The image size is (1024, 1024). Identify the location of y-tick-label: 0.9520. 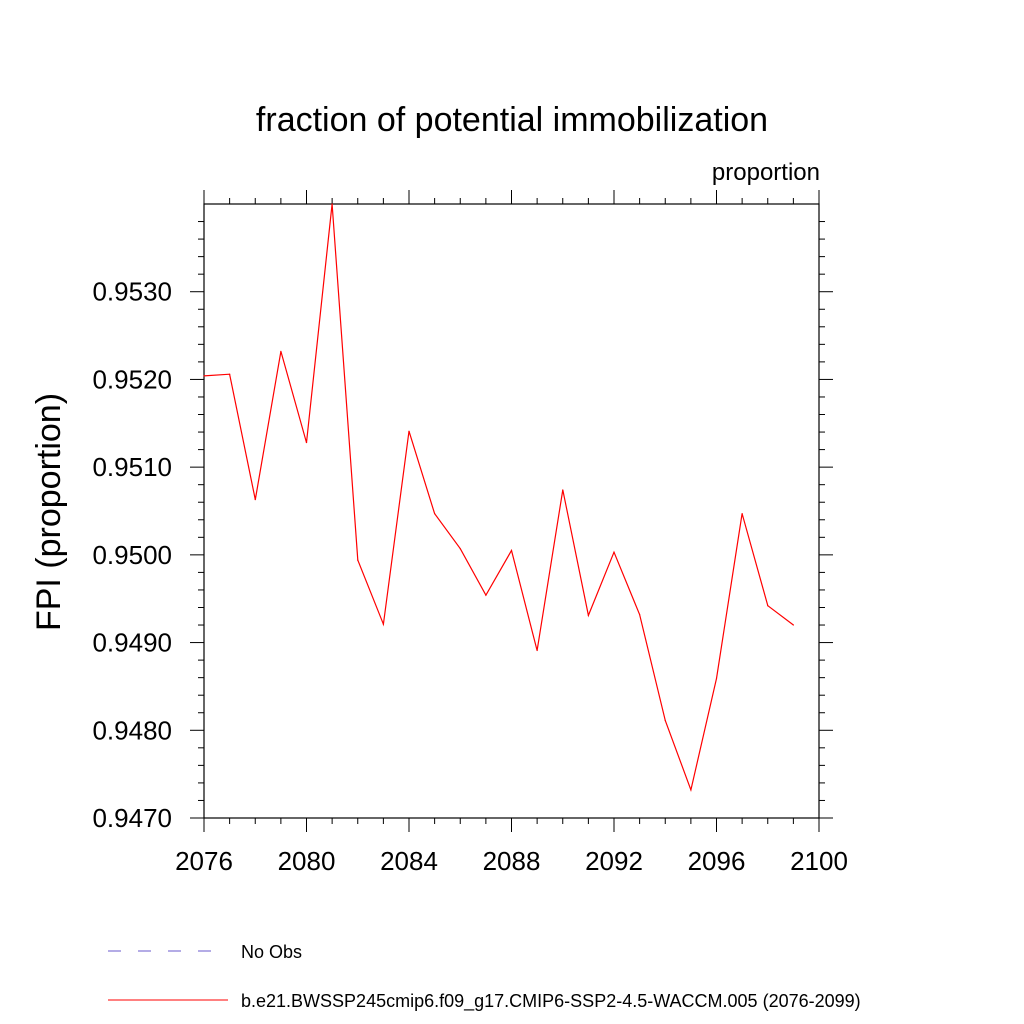
(132, 379).